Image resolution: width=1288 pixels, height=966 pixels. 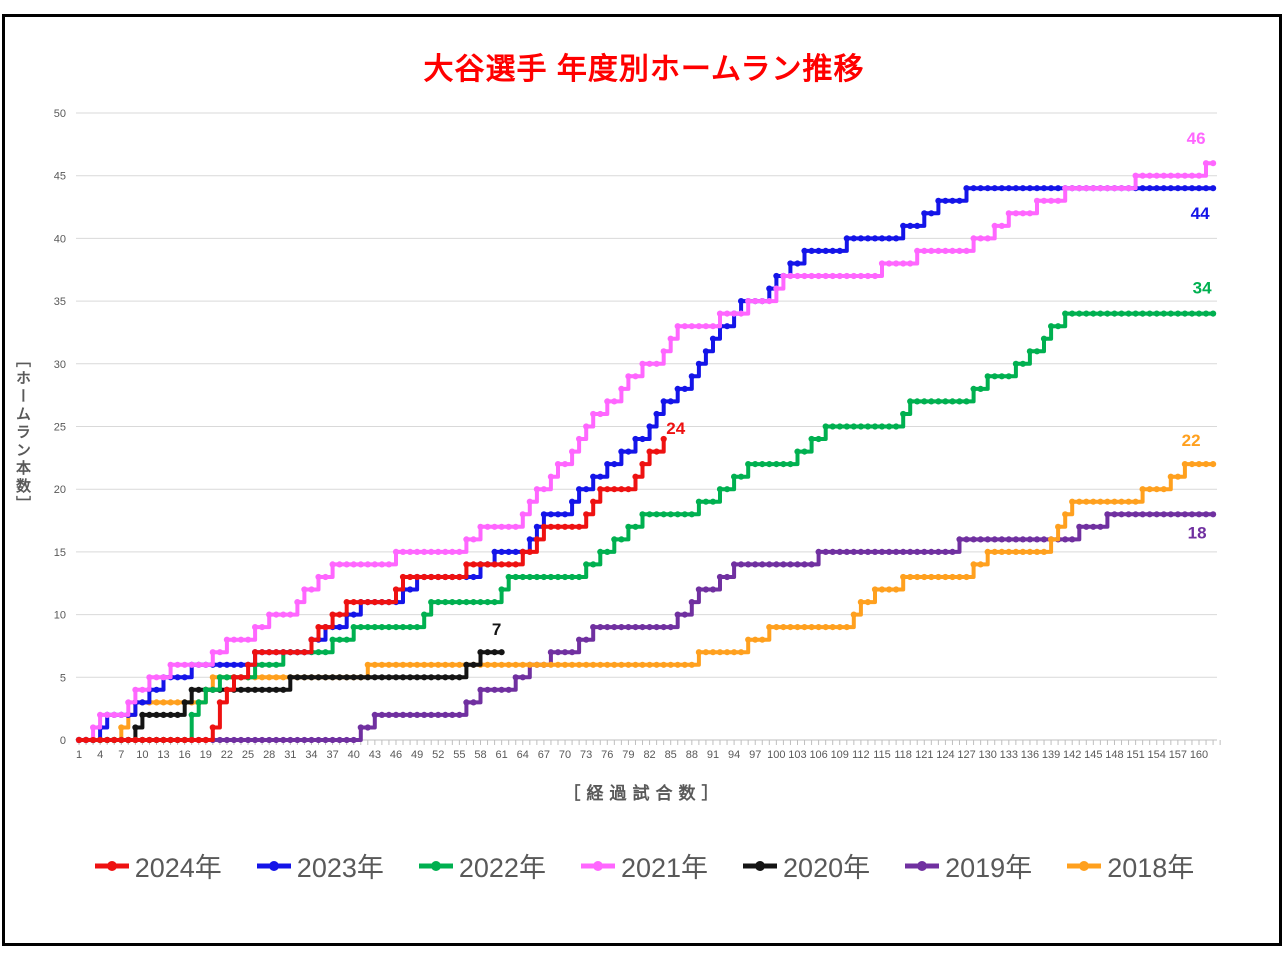 I want to click on x-tick-70: 70, so click(x=565, y=755).